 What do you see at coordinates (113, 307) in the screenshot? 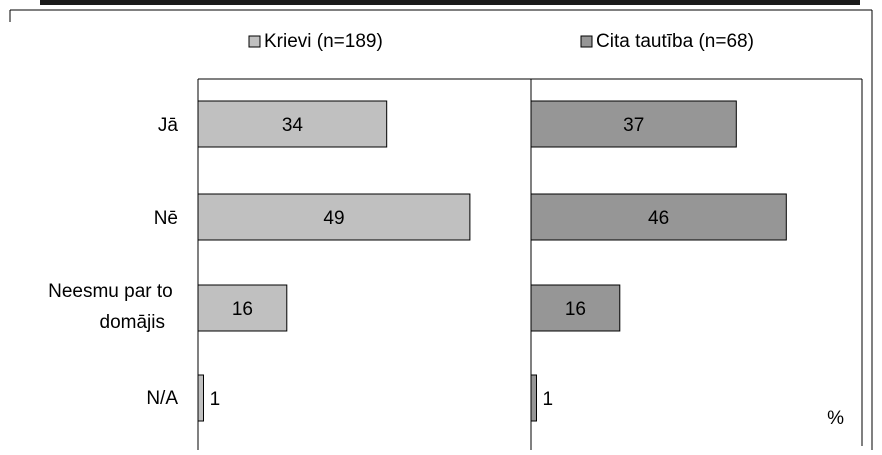
I see `category-label-neesmu: Neesmu par to domājis` at bounding box center [113, 307].